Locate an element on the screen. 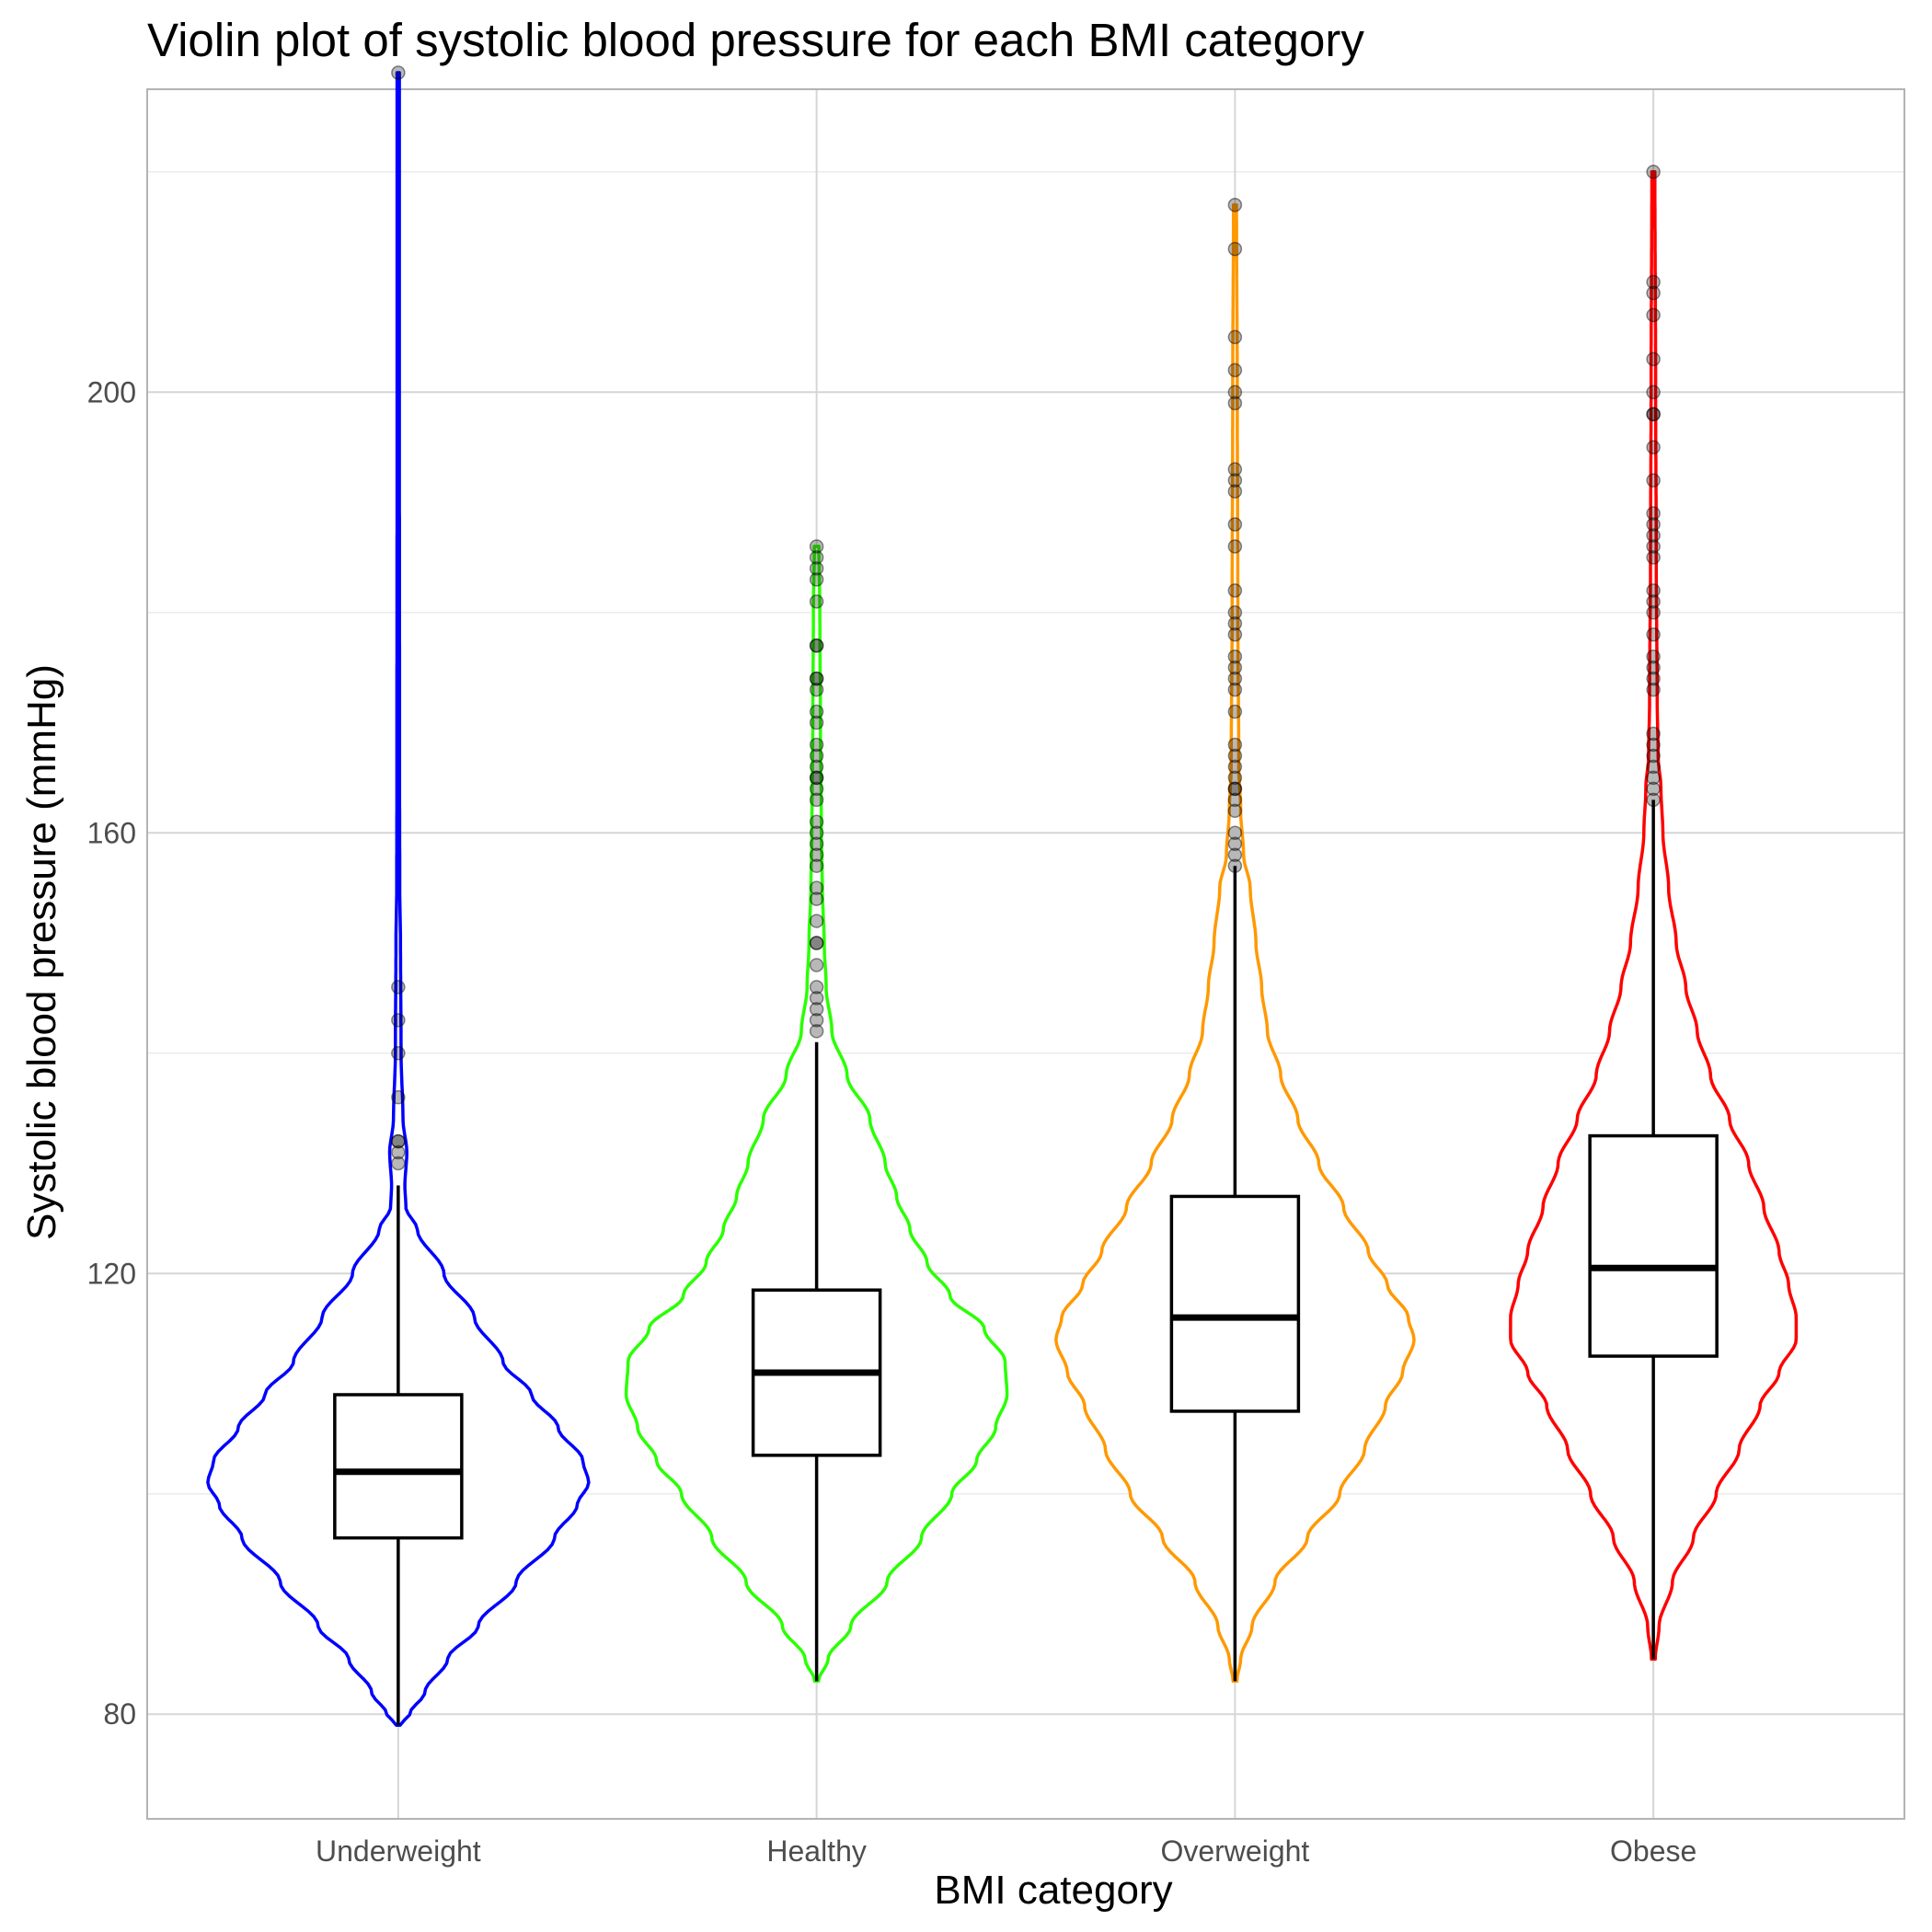 This screenshot has height=1932, width=1932. y-tick-label: 80 is located at coordinates (120, 1714).